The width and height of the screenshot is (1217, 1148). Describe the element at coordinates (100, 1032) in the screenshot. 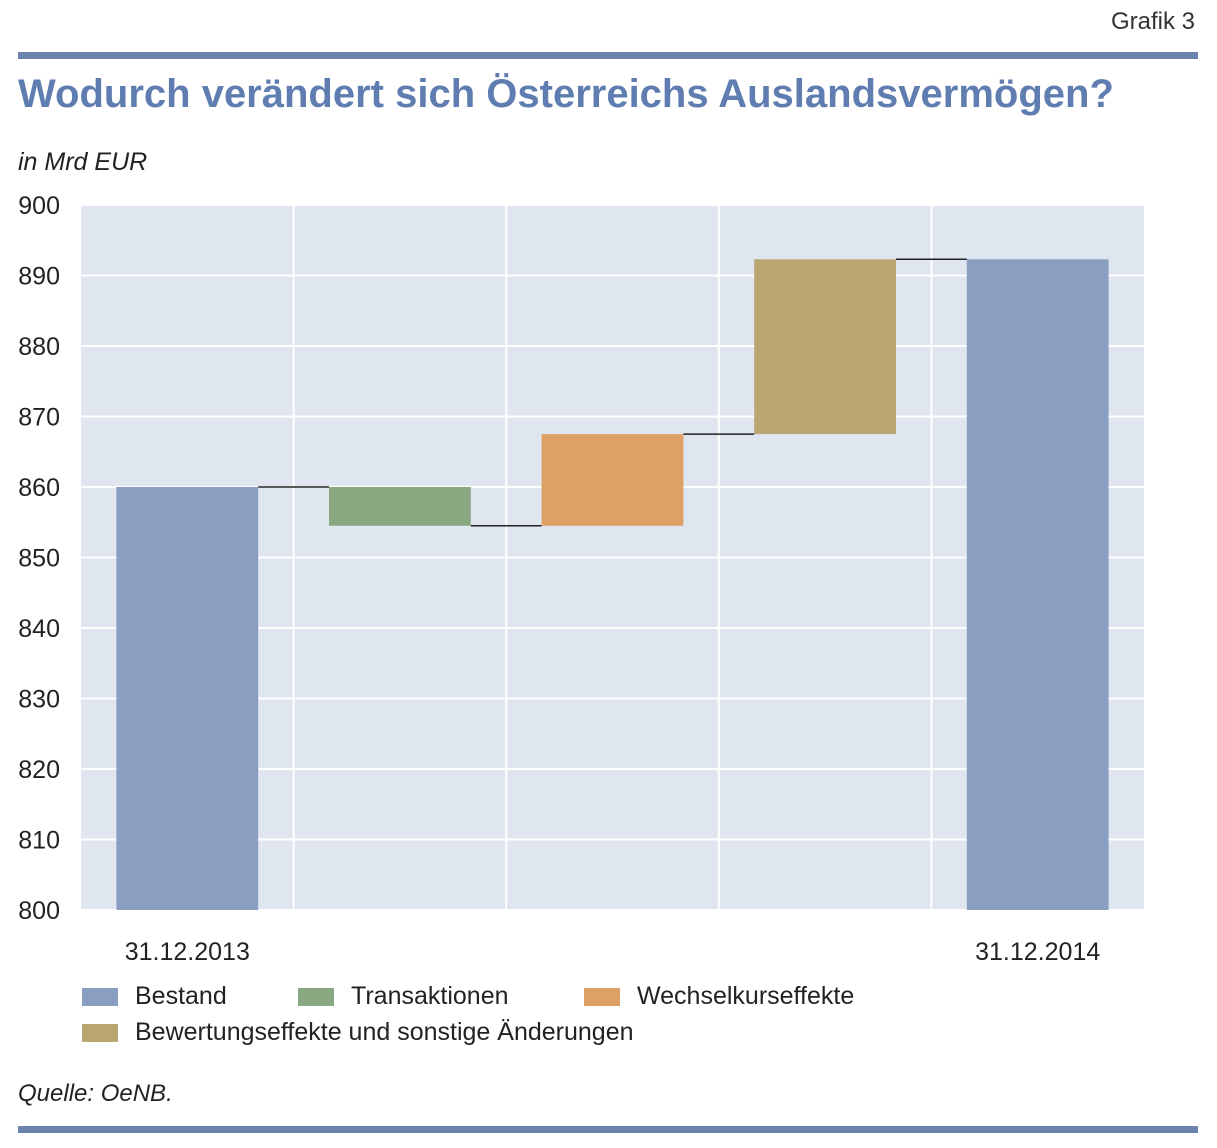

I see `legend-swatch-bewertungseffekte` at that location.